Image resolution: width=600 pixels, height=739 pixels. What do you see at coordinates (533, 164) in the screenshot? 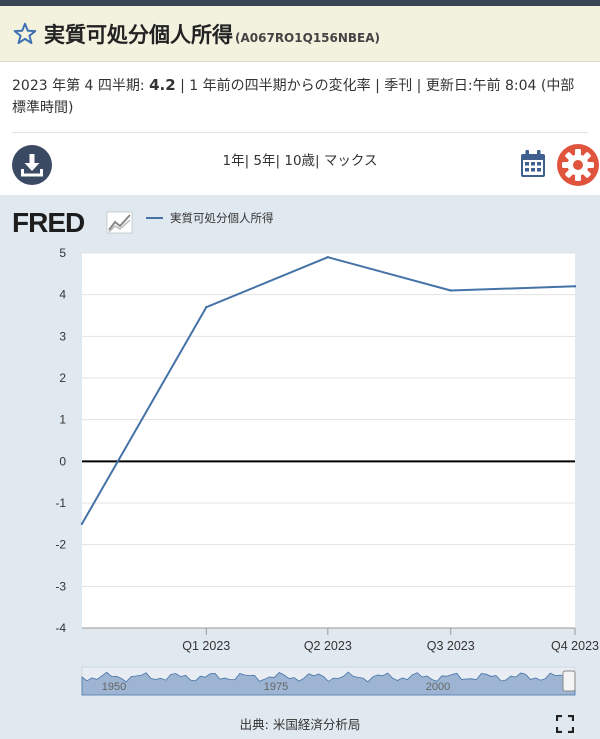
I see `calendar-icon` at bounding box center [533, 164].